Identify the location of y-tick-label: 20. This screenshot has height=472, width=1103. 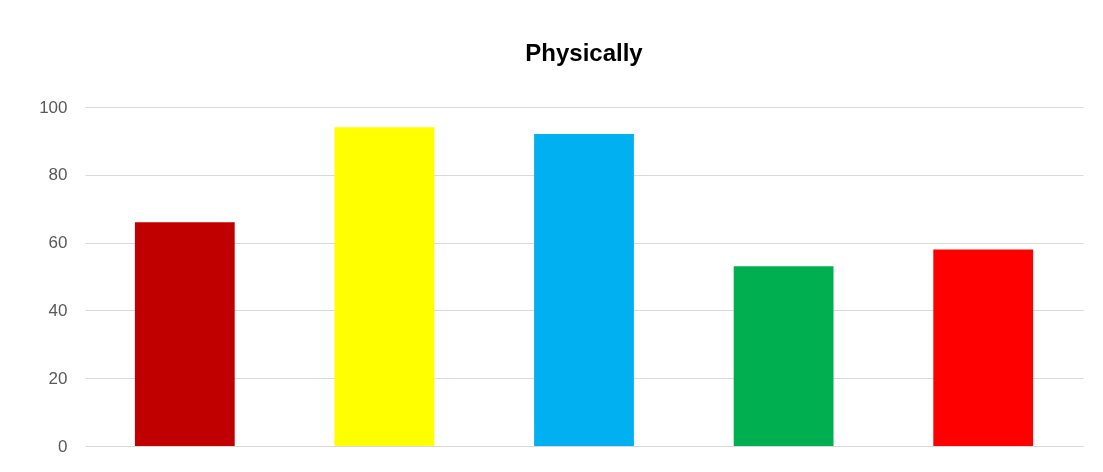
(58, 378).